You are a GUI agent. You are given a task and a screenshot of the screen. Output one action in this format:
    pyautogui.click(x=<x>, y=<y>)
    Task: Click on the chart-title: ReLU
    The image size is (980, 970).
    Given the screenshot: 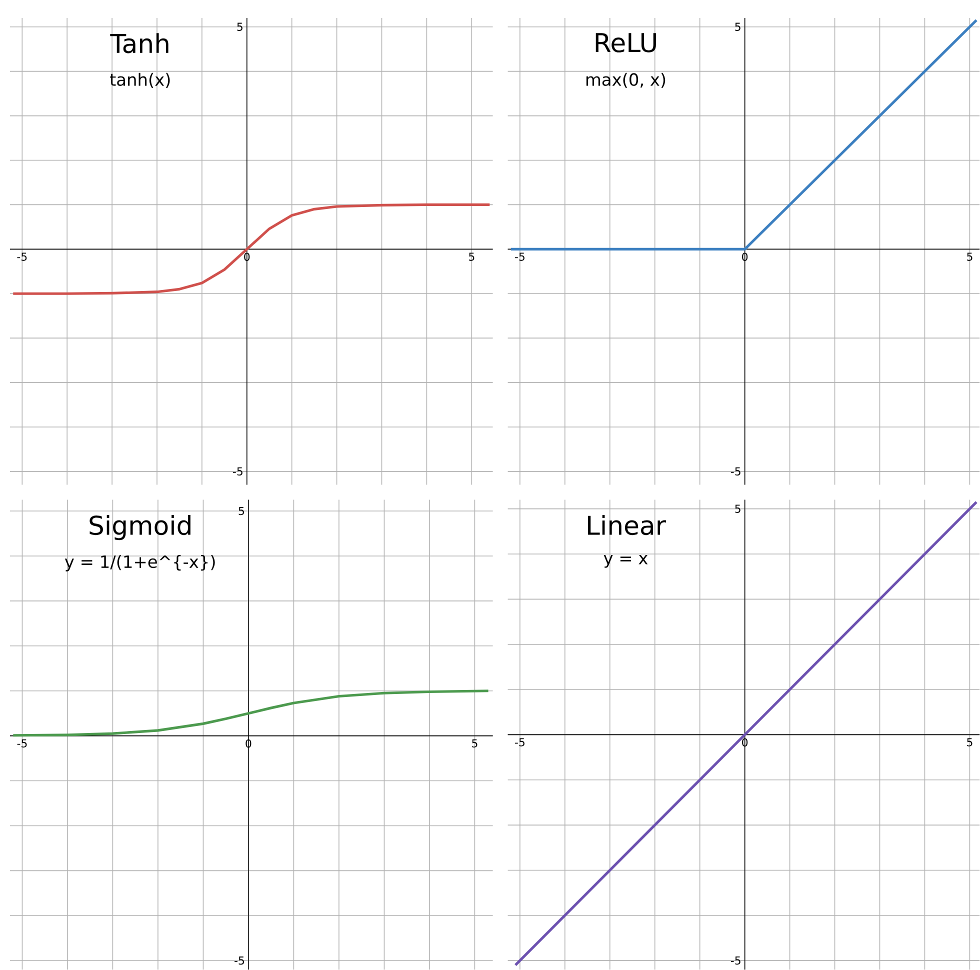 What is the action you would take?
    pyautogui.click(x=626, y=42)
    